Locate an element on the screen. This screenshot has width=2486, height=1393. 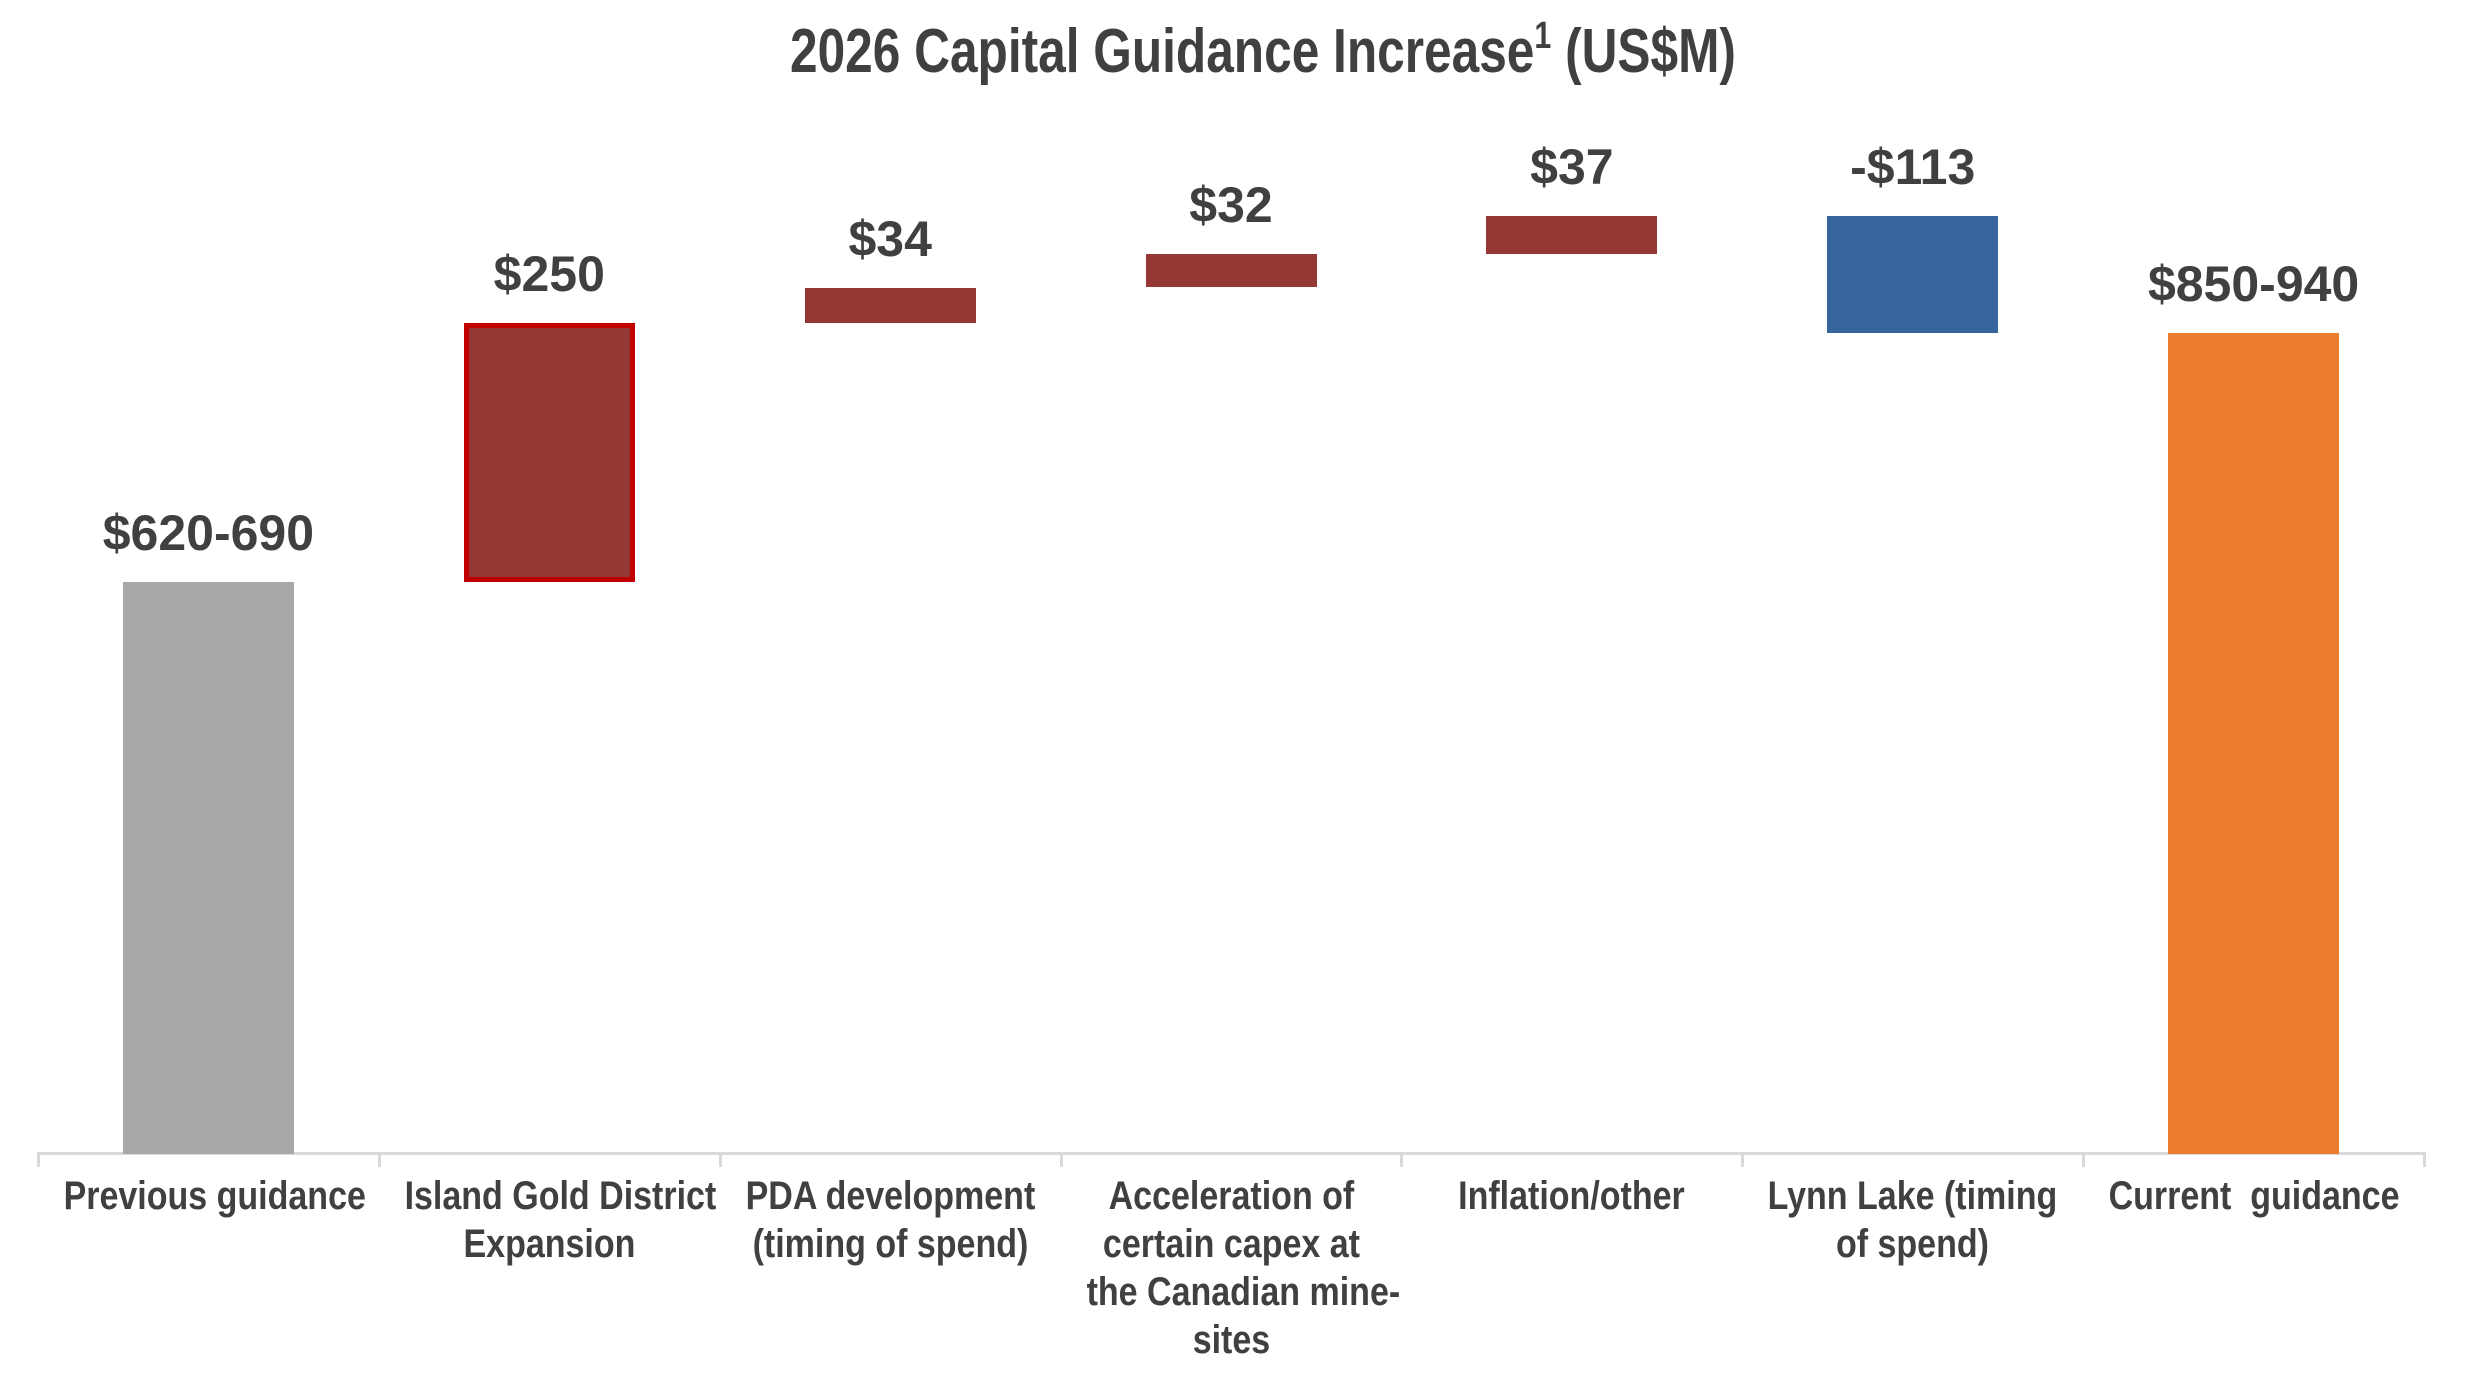
category-label-inflation-other: Inflation/other is located at coordinates (1572, 1196).